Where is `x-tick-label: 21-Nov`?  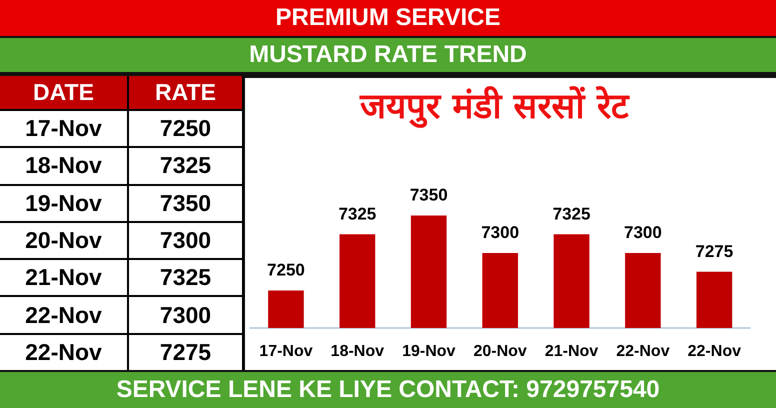
x-tick-label: 21-Nov is located at coordinates (571, 351).